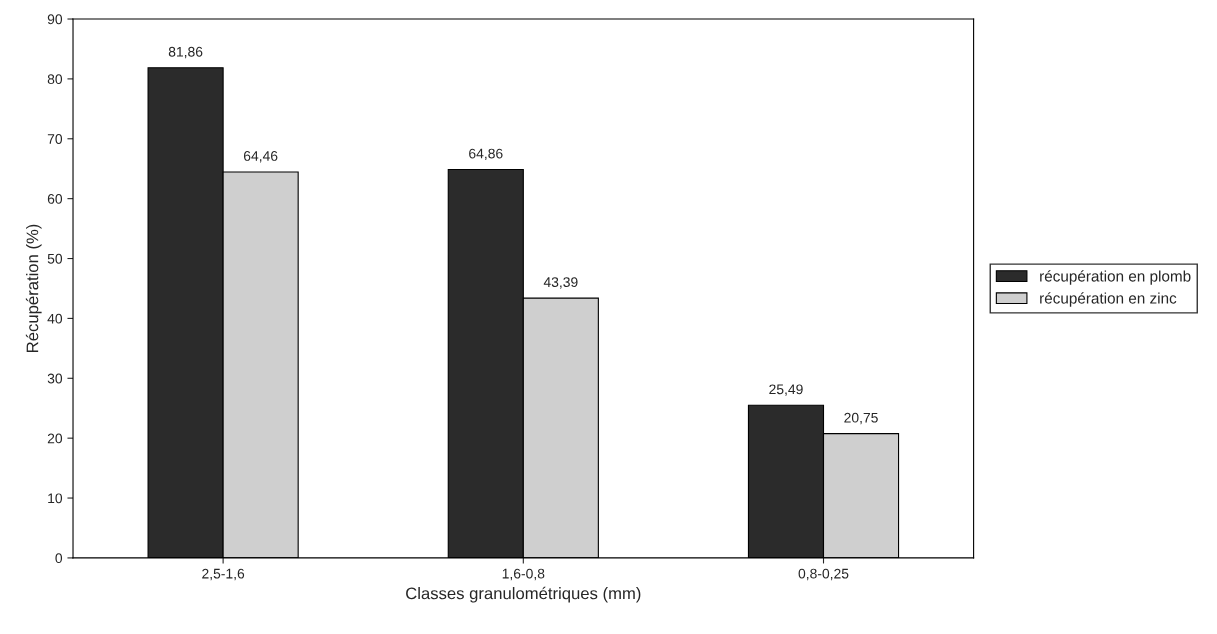 The image size is (1217, 634). I want to click on y-tick-label: 80, so click(55, 79).